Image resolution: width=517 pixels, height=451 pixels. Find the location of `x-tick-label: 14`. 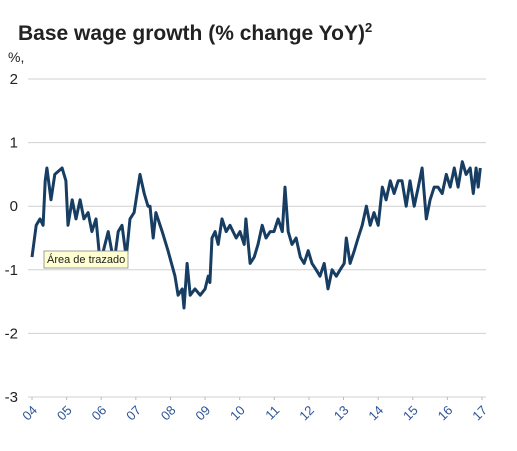

x-tick-label: 14 is located at coordinates (375, 413).